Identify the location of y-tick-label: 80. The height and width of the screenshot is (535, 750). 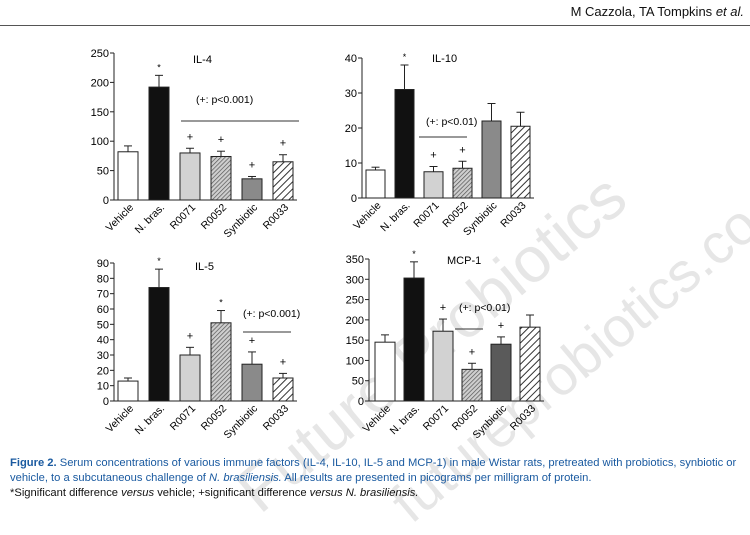
(103, 279).